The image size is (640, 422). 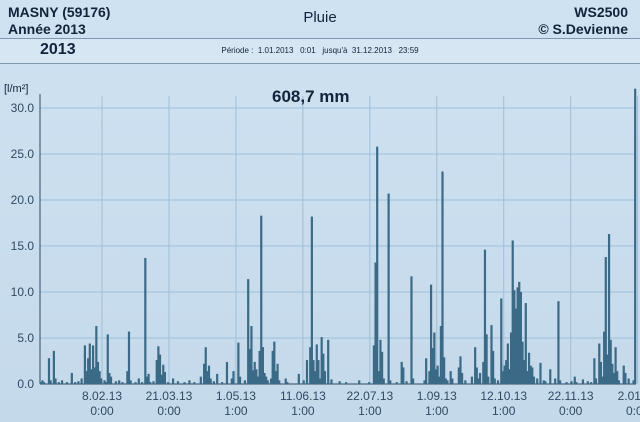 I want to click on x-tick-date: 22.07.13, so click(x=369, y=396).